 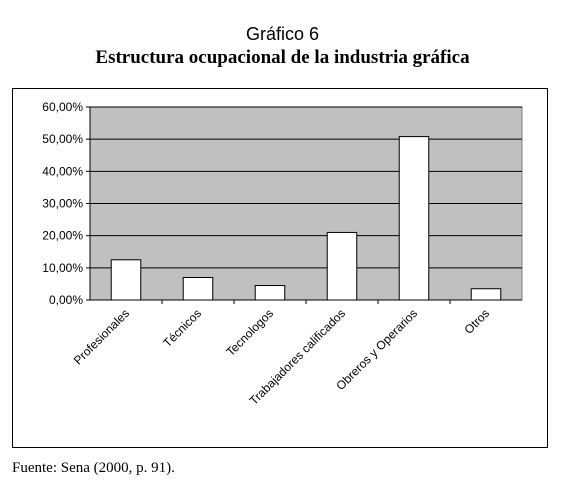 What do you see at coordinates (62, 139) in the screenshot?
I see `y-tick-label: 50,00%` at bounding box center [62, 139].